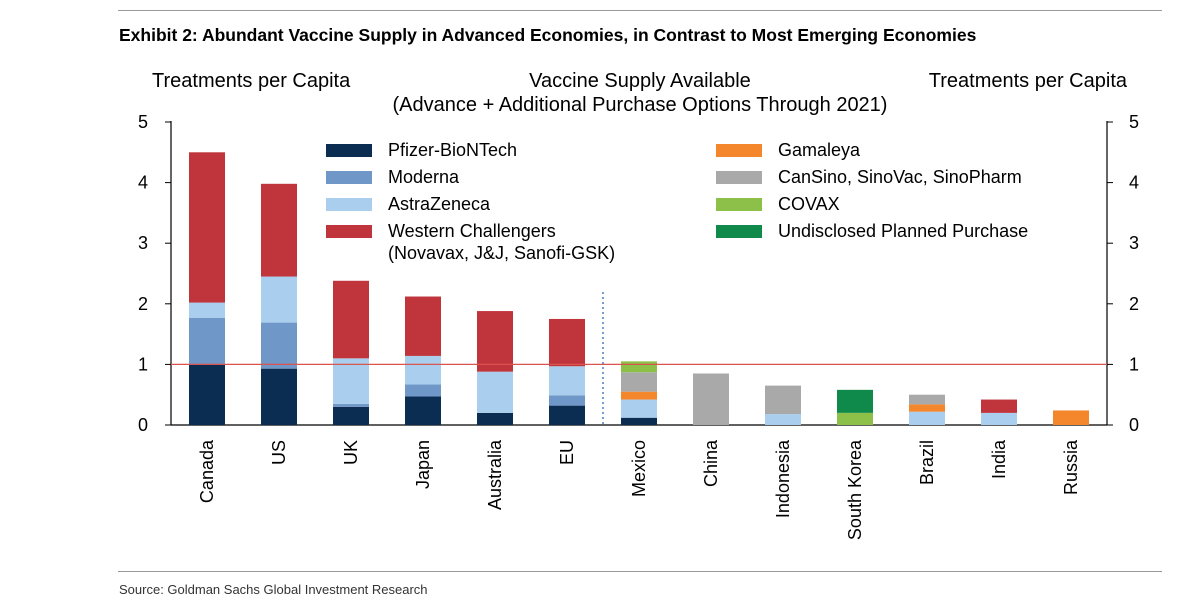 This screenshot has width=1200, height=600. I want to click on legend-label: Undisclosed Planned Purchase, so click(903, 231).